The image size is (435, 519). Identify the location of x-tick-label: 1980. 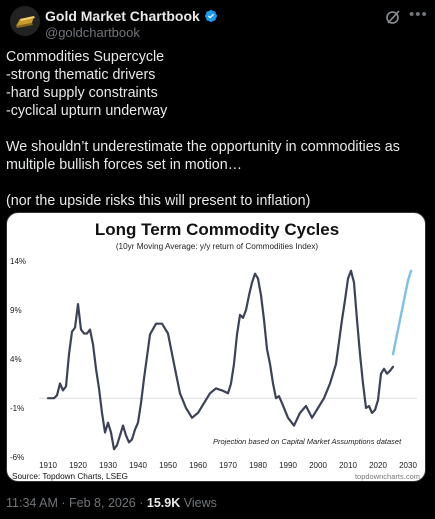
(258, 465).